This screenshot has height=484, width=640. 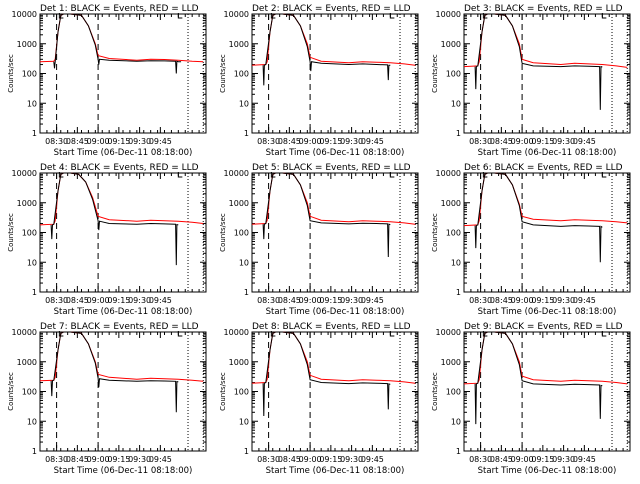 I want to click on chart-title: Det 2: BLACK = Events, RED = LLD, so click(x=331, y=9).